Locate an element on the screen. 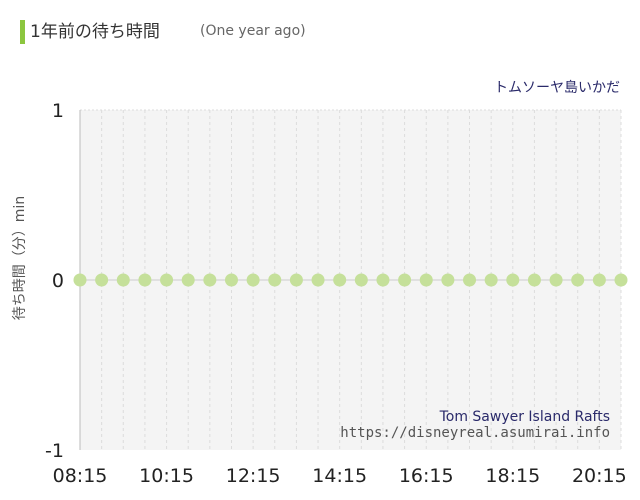 The height and width of the screenshot is (500, 640). y-tick-label: 1 is located at coordinates (58, 111).